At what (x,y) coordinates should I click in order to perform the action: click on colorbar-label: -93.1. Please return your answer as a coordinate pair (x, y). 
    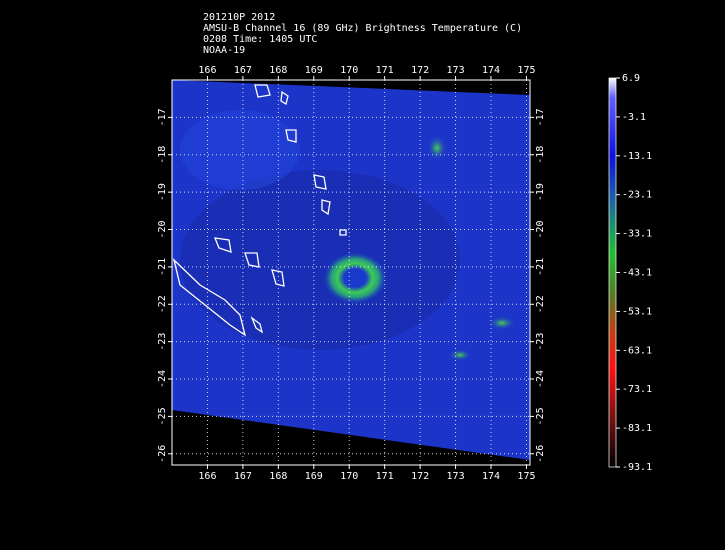
    Looking at the image, I should click on (637, 467).